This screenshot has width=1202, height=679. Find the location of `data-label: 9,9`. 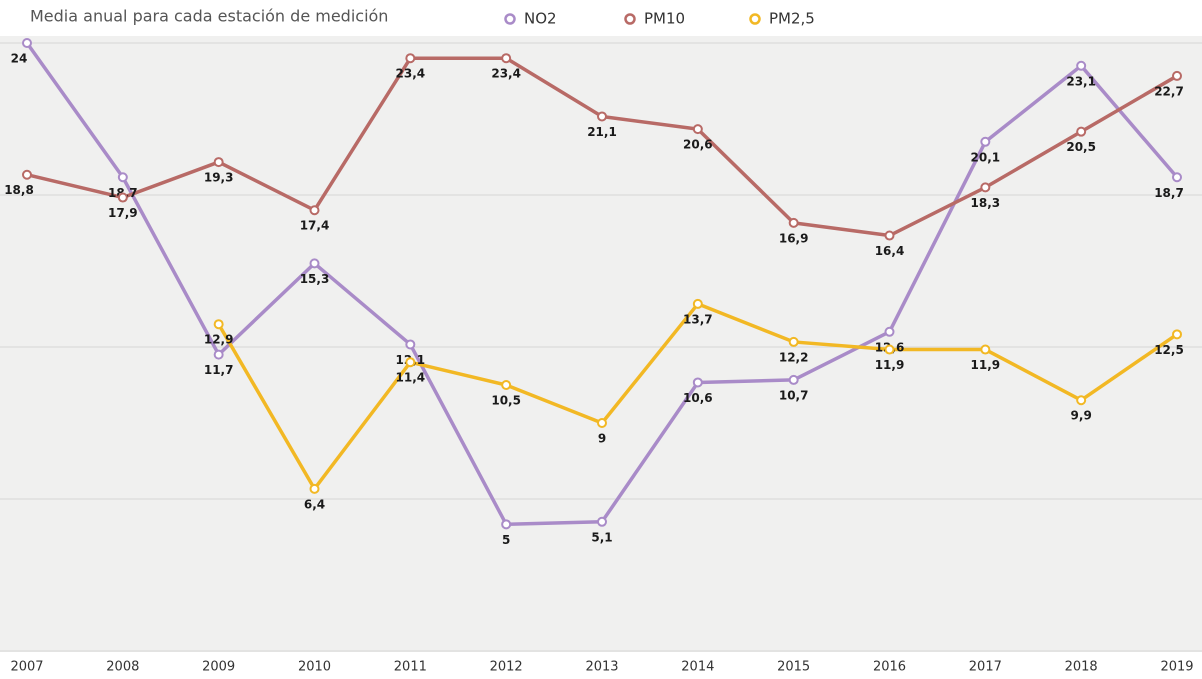

data-label: 9,9 is located at coordinates (1081, 416).